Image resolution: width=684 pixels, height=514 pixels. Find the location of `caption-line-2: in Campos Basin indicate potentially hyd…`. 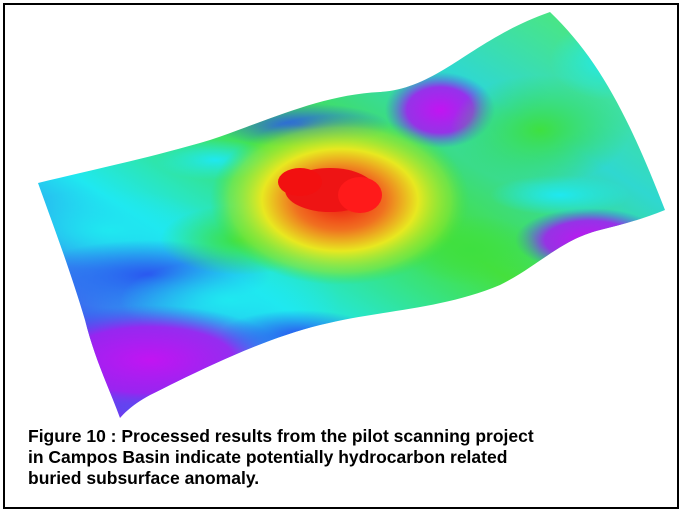

caption-line-2: in Campos Basin indicate potentially hyd… is located at coordinates (268, 457).